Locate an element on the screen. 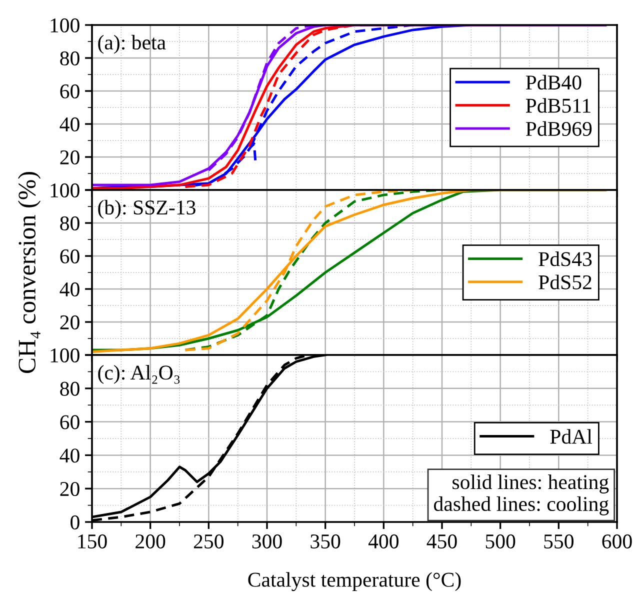  x-tick-label: 500 is located at coordinates (501, 541).